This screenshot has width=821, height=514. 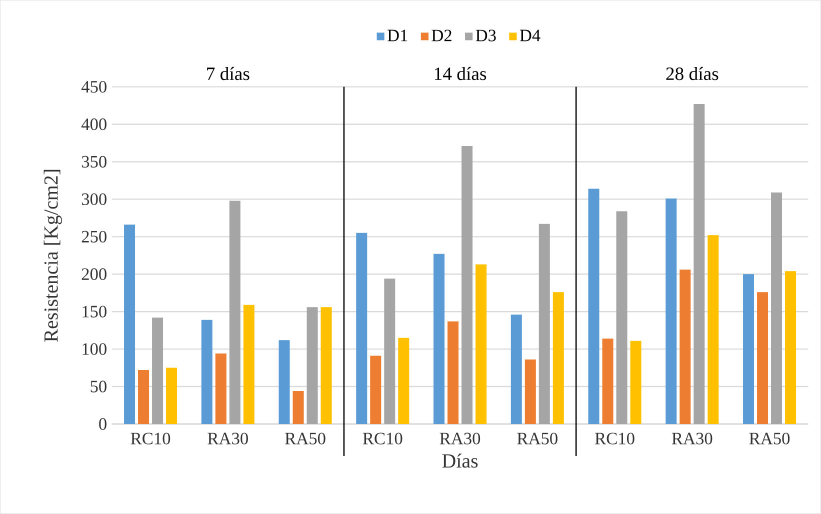 I want to click on y-tick-label: 50, so click(x=98, y=386).